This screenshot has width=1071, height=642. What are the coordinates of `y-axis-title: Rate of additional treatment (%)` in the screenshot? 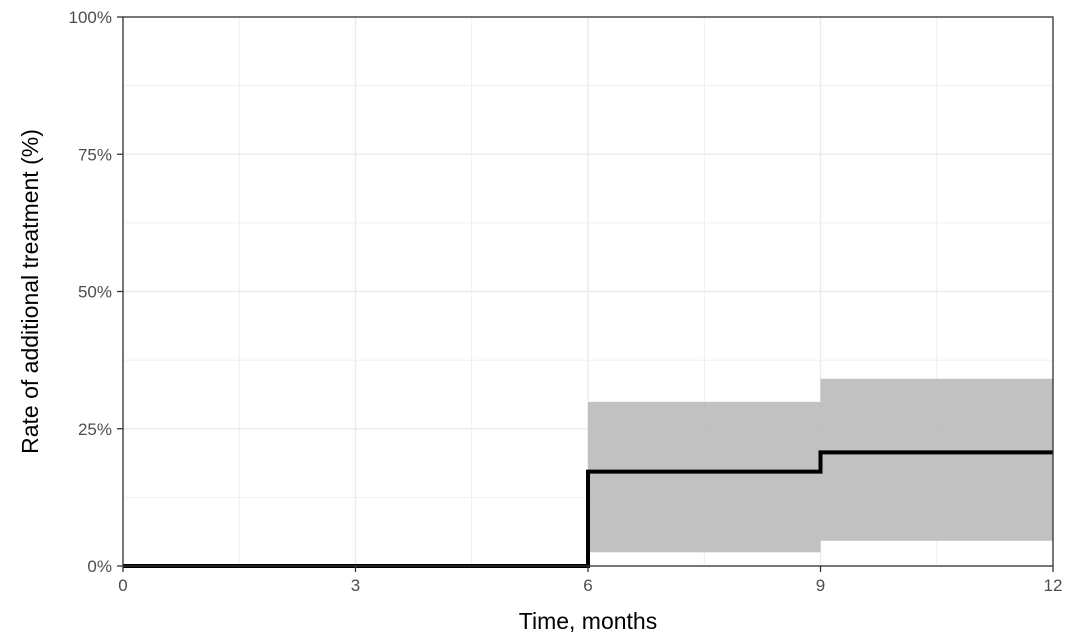 It's located at (30, 291).